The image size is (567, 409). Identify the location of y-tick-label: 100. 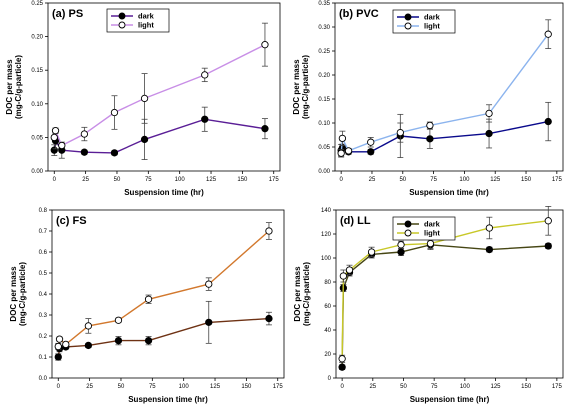
(326, 259).